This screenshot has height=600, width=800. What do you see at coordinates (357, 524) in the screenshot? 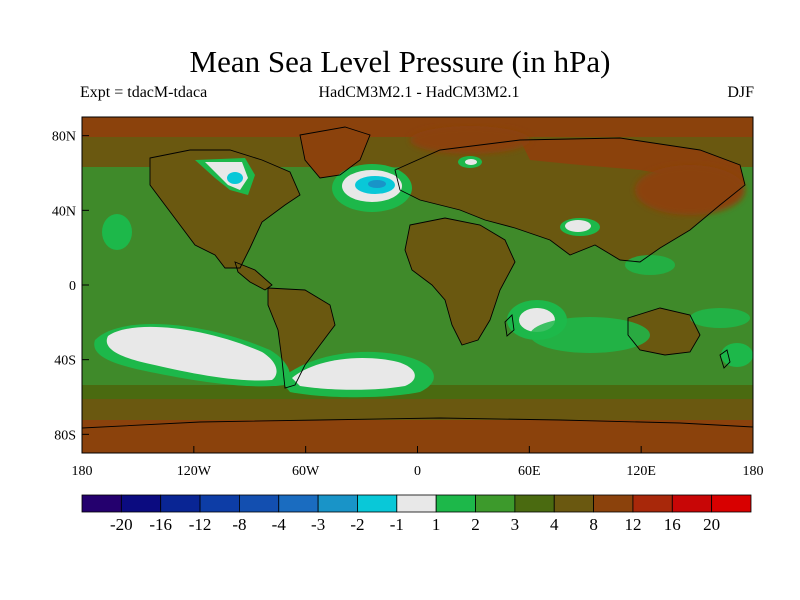
I see `colorbar-label: -2` at bounding box center [357, 524].